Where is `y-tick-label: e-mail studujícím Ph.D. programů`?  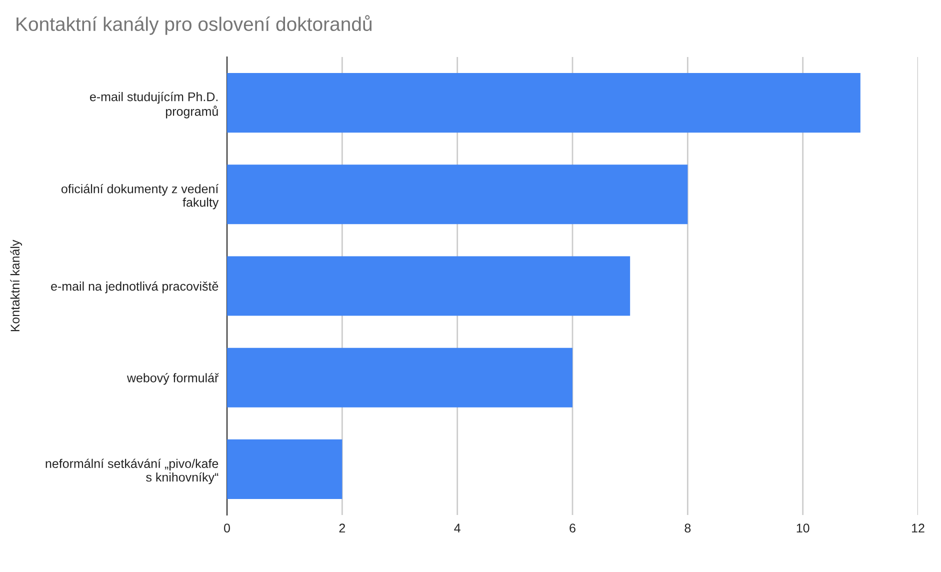 y-tick-label: e-mail studujícím Ph.D. programů is located at coordinates (154, 105).